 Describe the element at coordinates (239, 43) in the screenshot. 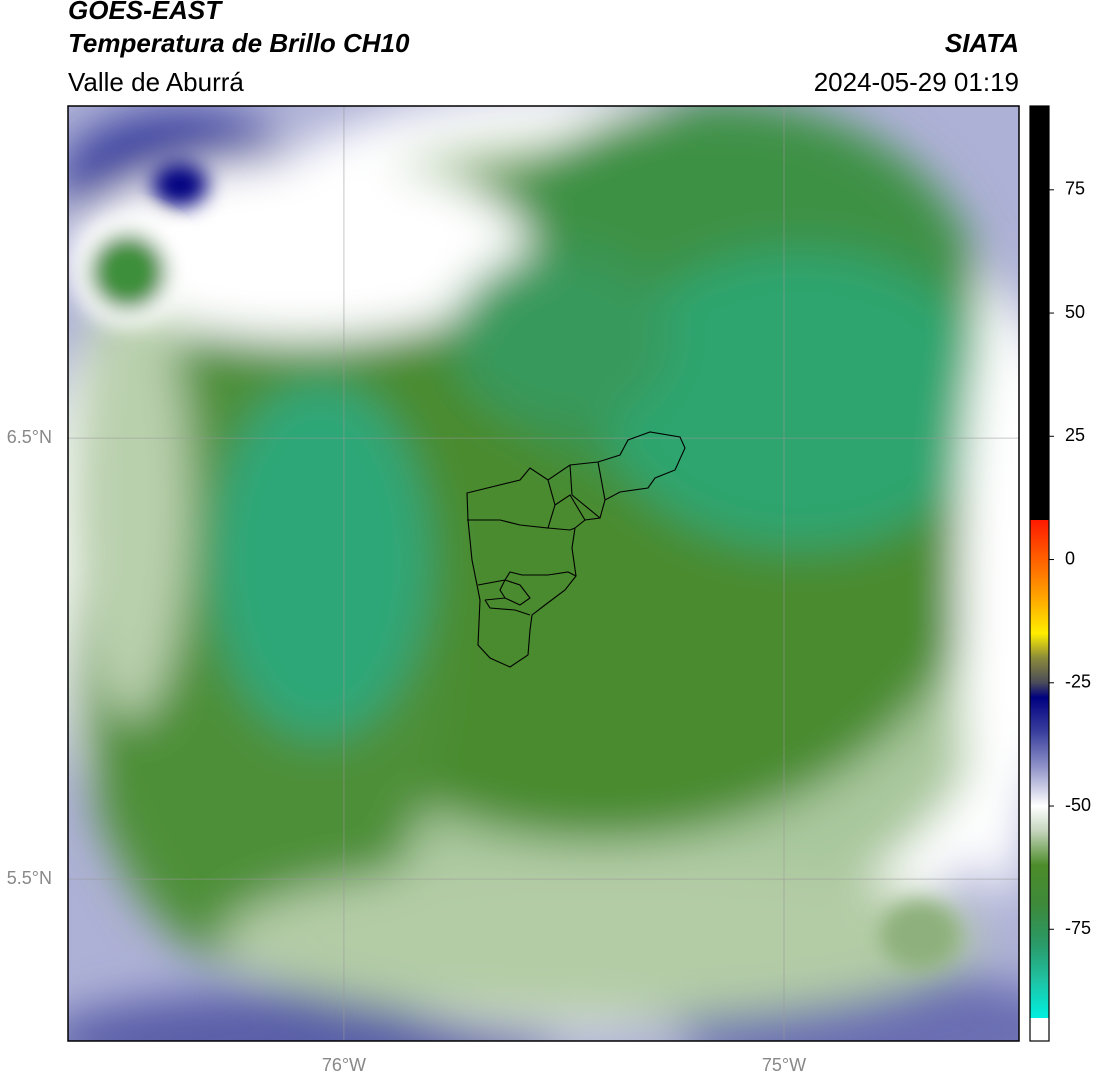

I see `subtitle: Temperatura de Brillo CH10` at that location.